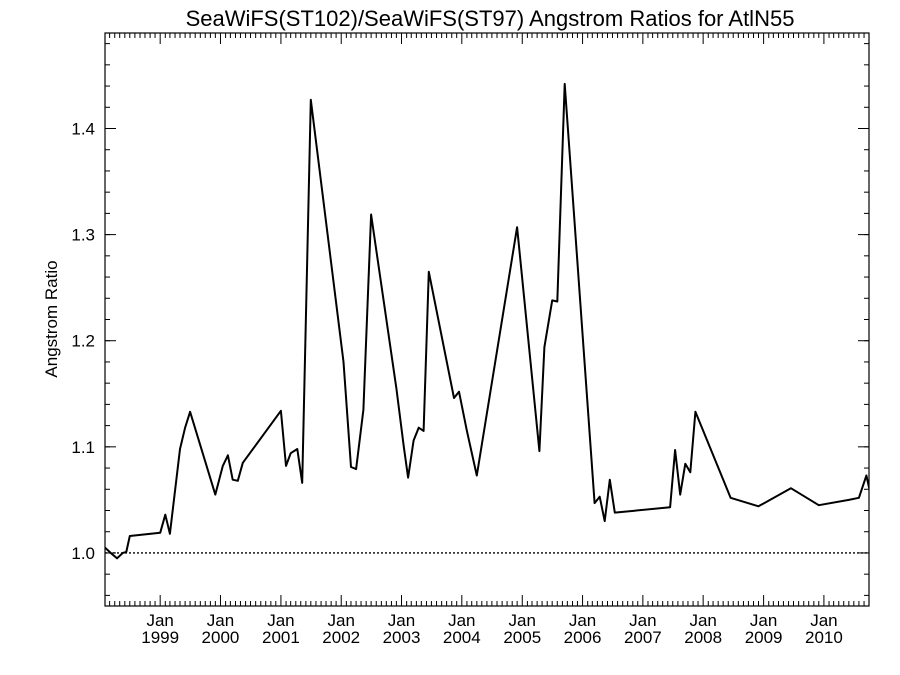 This screenshot has height=675, width=900. Describe the element at coordinates (221, 637) in the screenshot. I see `x-tick-label-year: 2000` at that location.